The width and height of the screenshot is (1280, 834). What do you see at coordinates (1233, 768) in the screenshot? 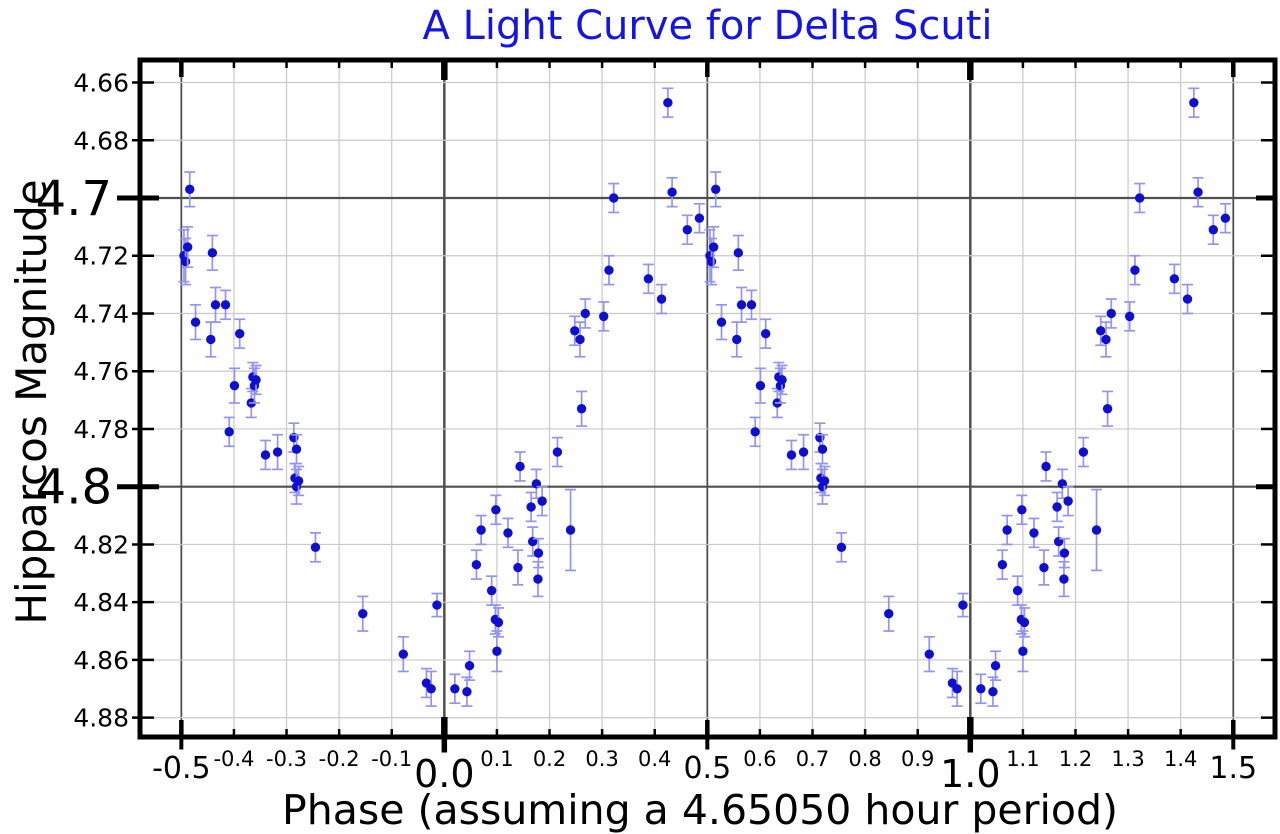
I see `x-tick-label: 1.5` at bounding box center [1233, 768].